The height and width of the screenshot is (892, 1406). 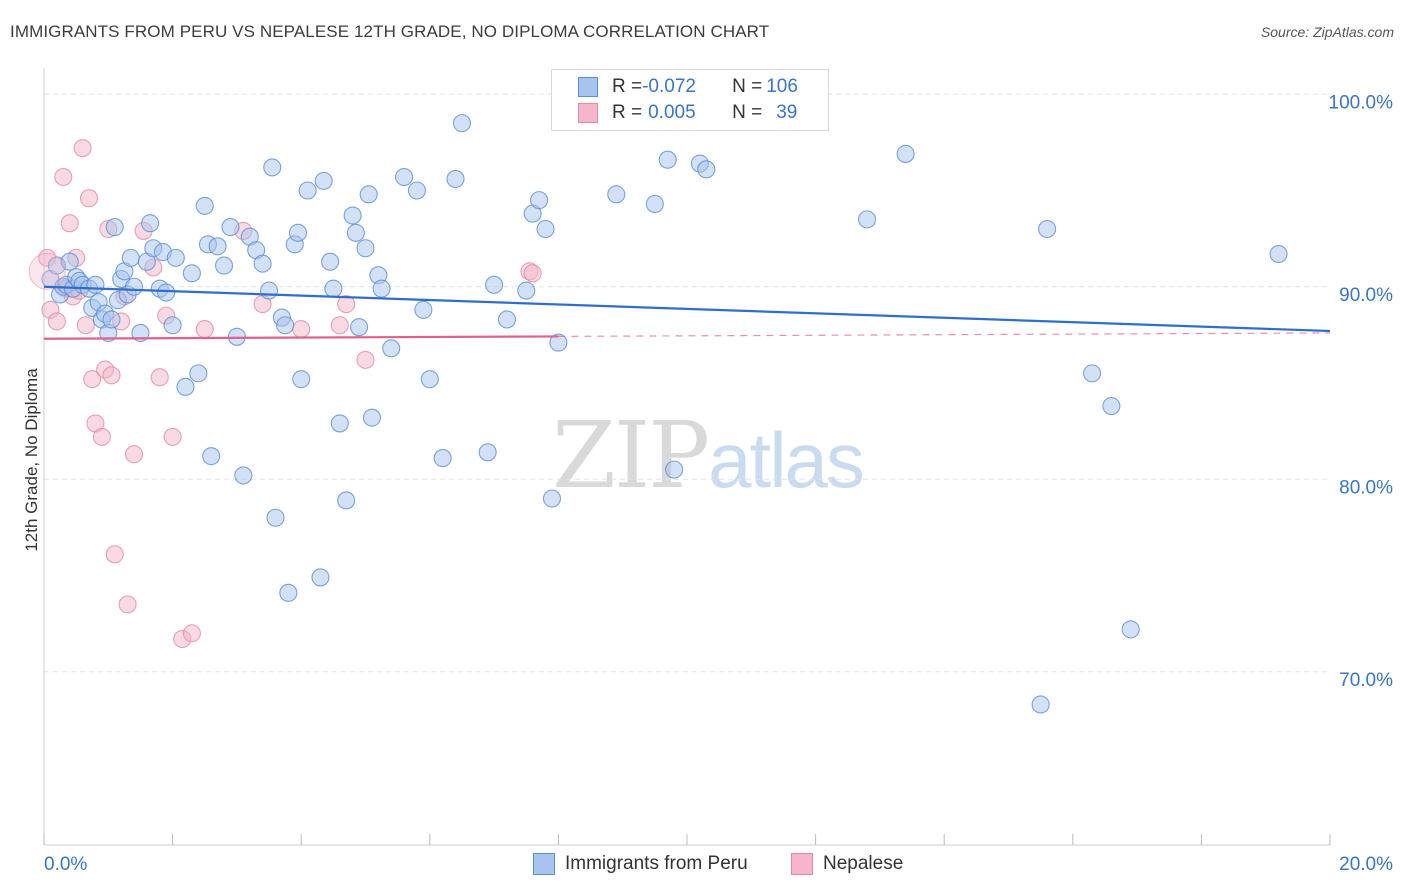 What do you see at coordinates (631, 455) in the screenshot?
I see `watermark-zip: ZIP` at bounding box center [631, 455].